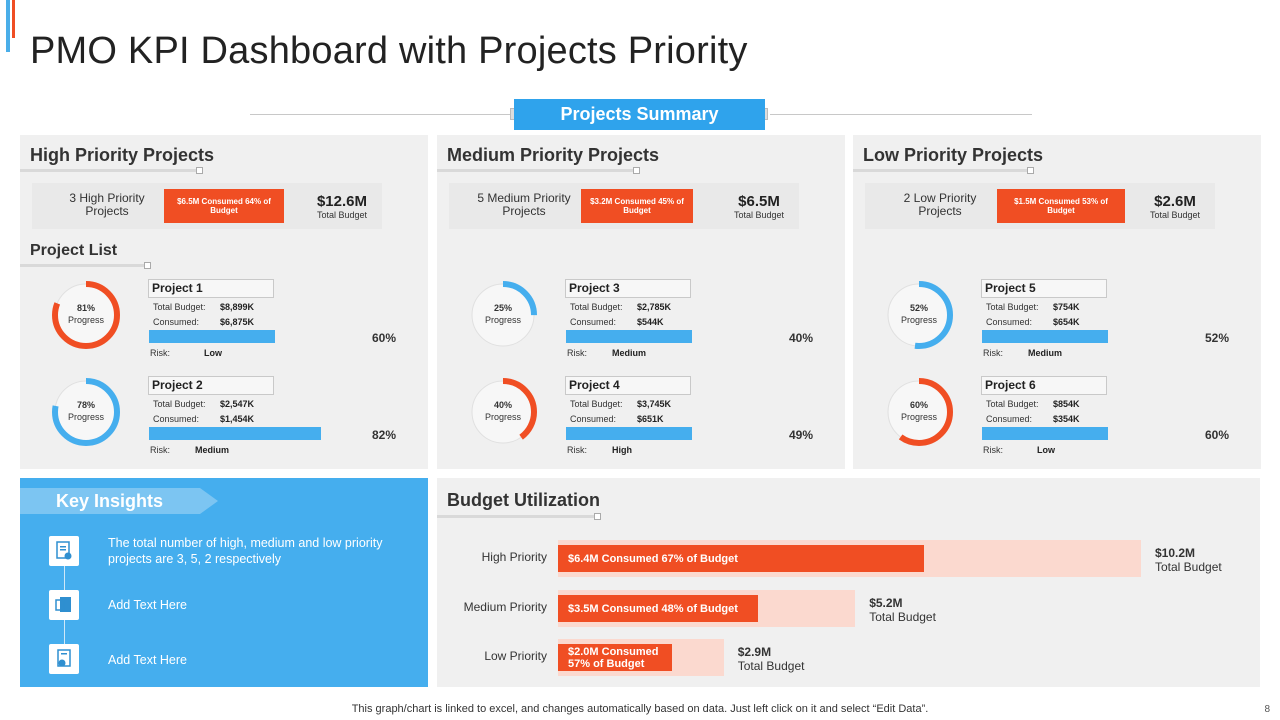 This screenshot has height=720, width=1280. What do you see at coordinates (654, 307) in the screenshot?
I see `total-budget-value: $2,785K` at bounding box center [654, 307].